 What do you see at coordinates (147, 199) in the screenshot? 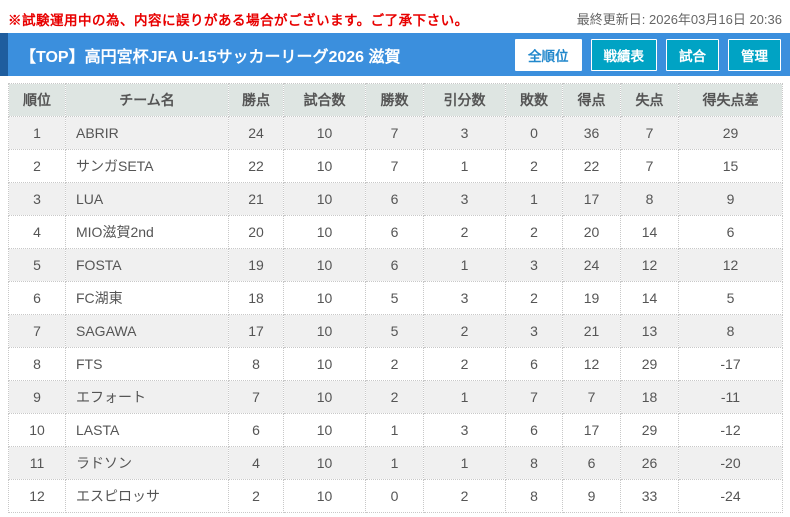
I see `cell-team-name: LUA` at bounding box center [147, 199].